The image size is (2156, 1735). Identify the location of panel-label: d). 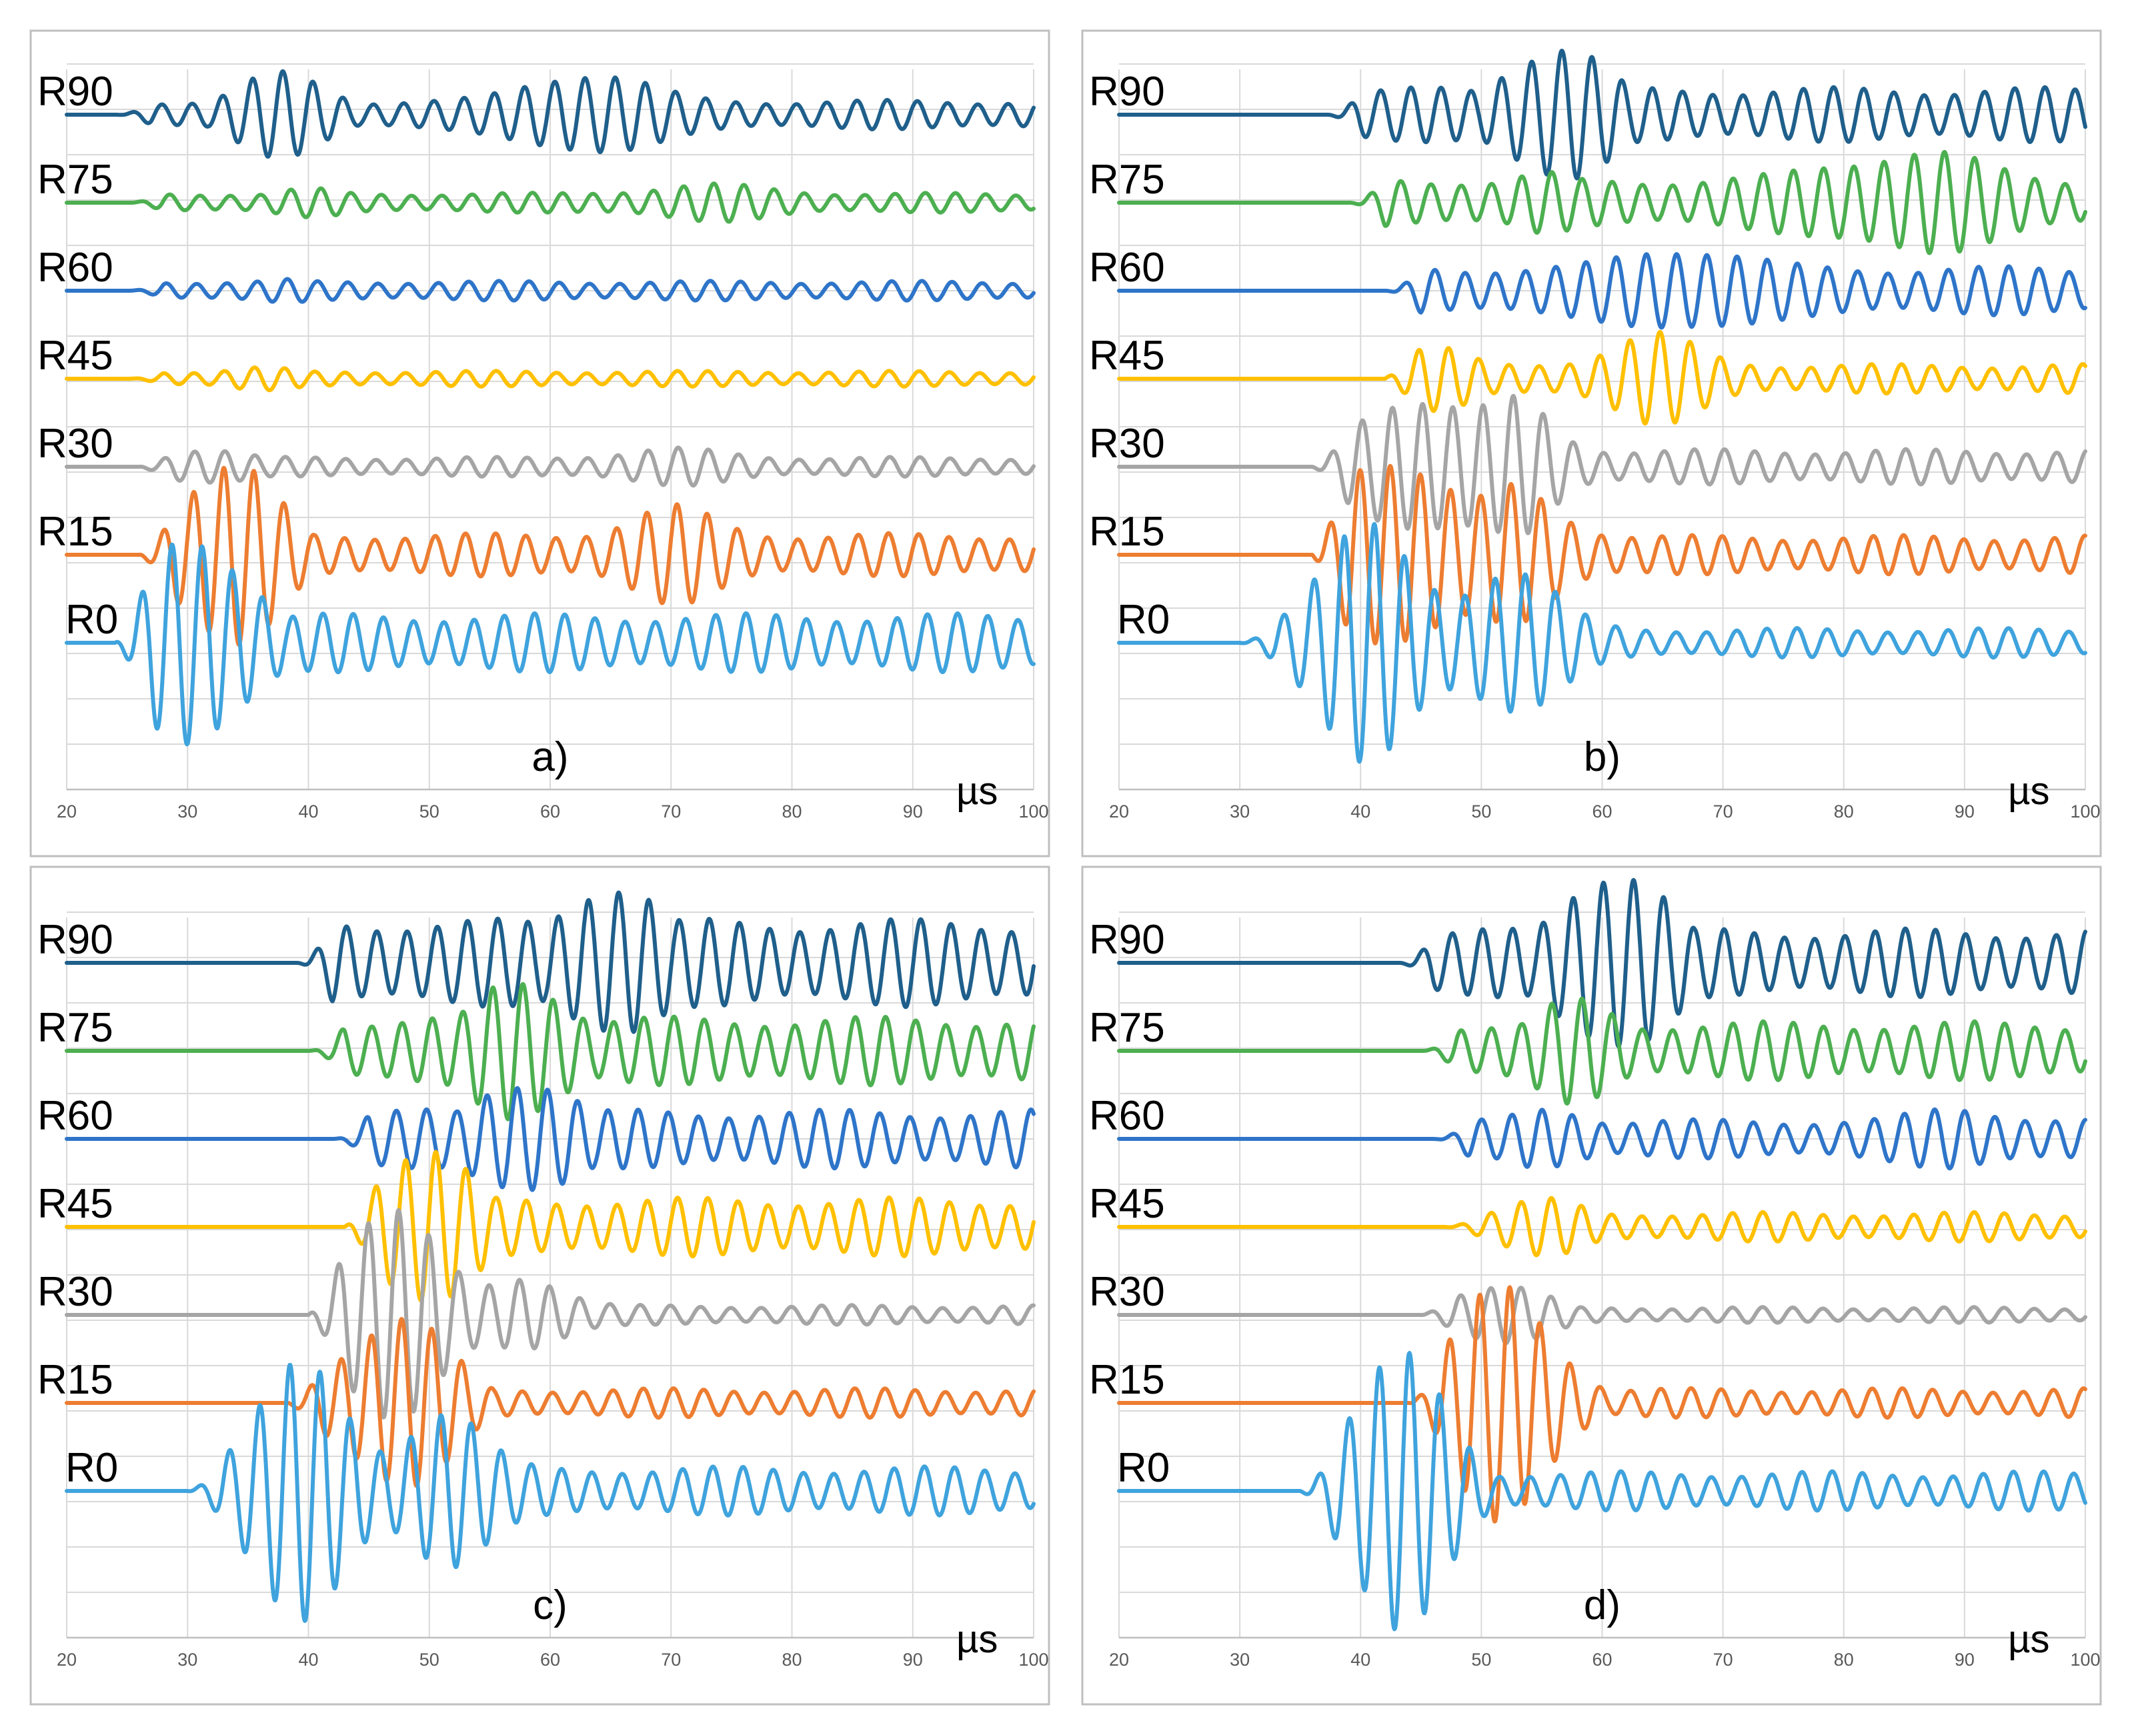
(1602, 1605).